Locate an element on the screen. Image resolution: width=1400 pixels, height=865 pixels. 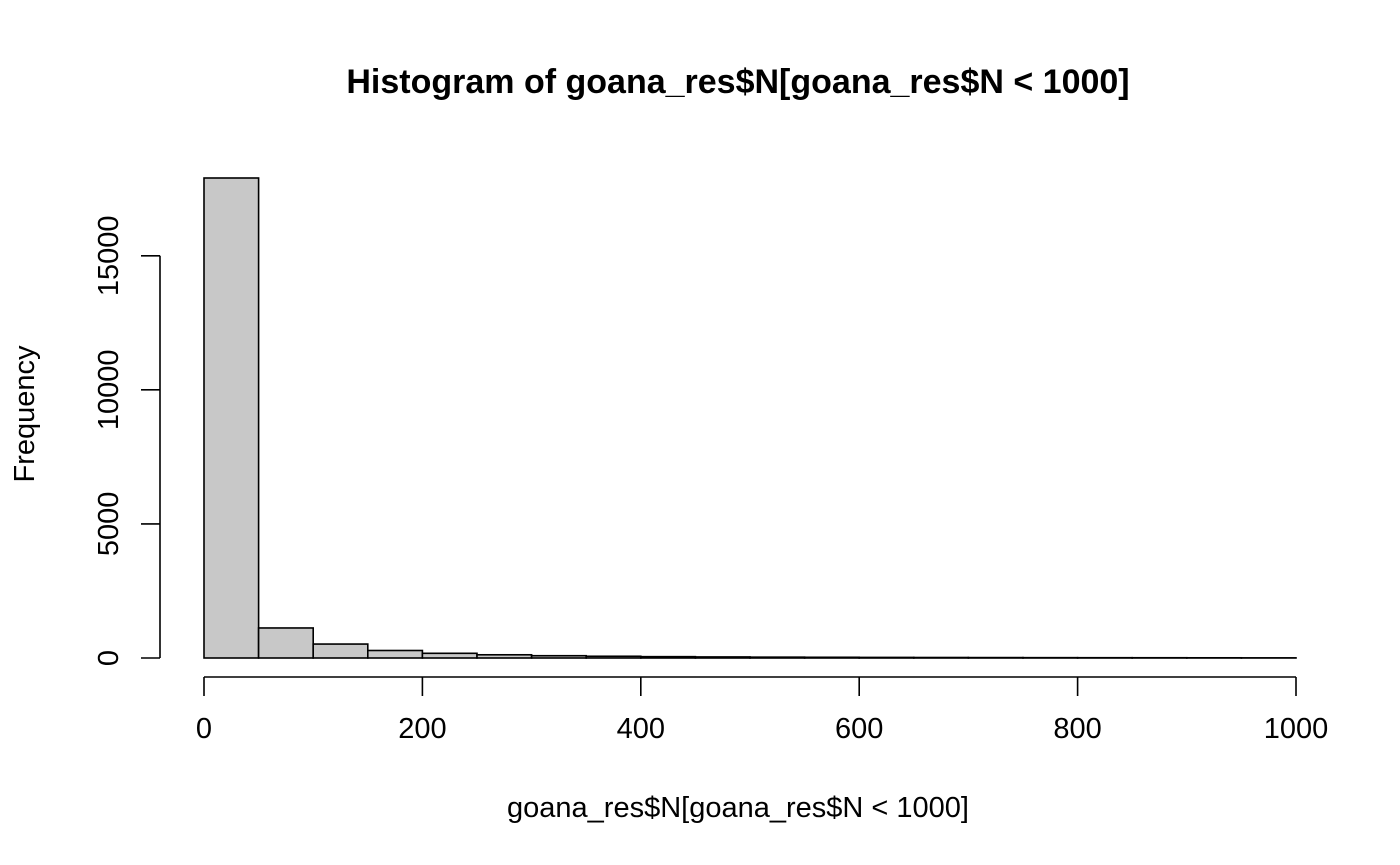
x-tick-label: 0 is located at coordinates (204, 729).